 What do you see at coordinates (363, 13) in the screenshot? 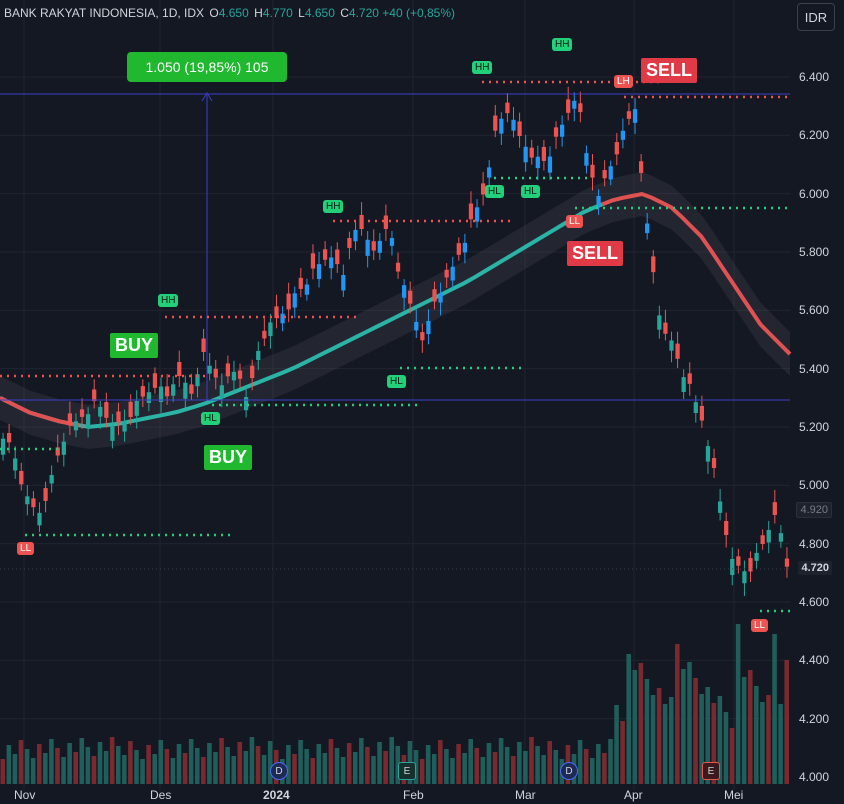
I see `close-value: 4.720` at bounding box center [363, 13].